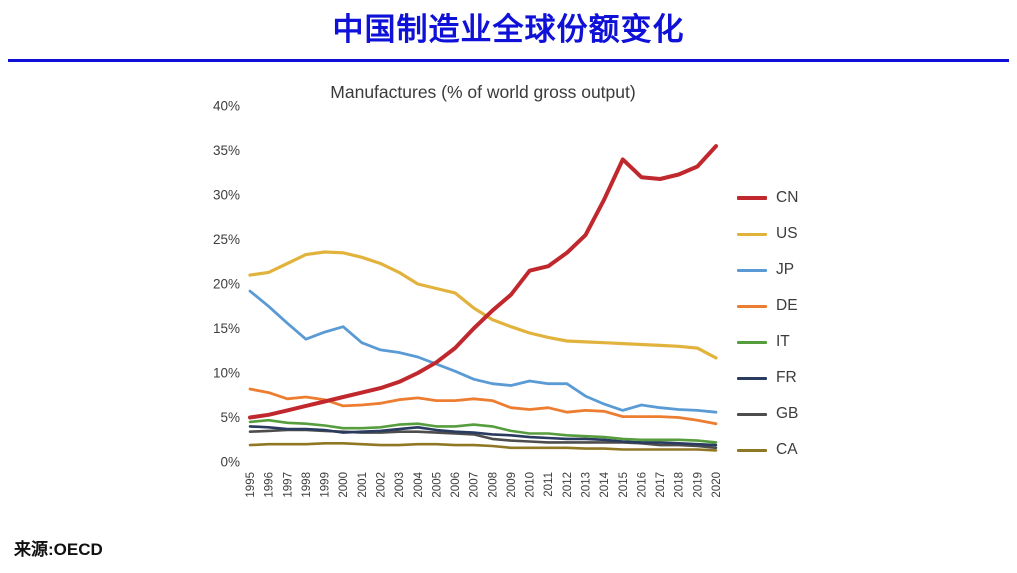 The image size is (1017, 573). Describe the element at coordinates (251, 485) in the screenshot. I see `x-tick-label: 1995` at that location.